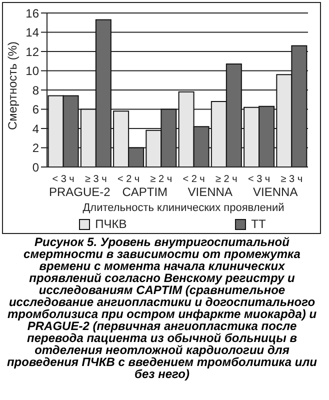  I want to click on y-tick-label: 12, so click(33, 51).